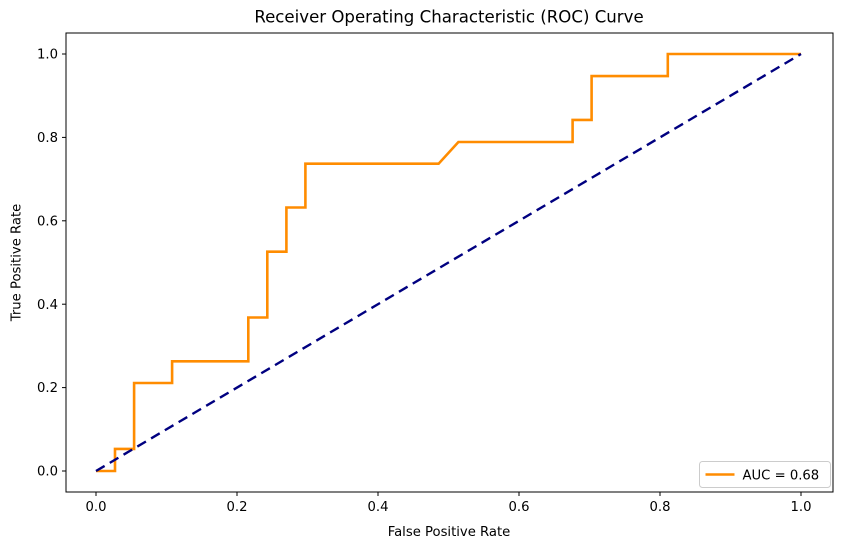 The width and height of the screenshot is (846, 547). What do you see at coordinates (801, 507) in the screenshot?
I see `x-tick-label: 1.0` at bounding box center [801, 507].